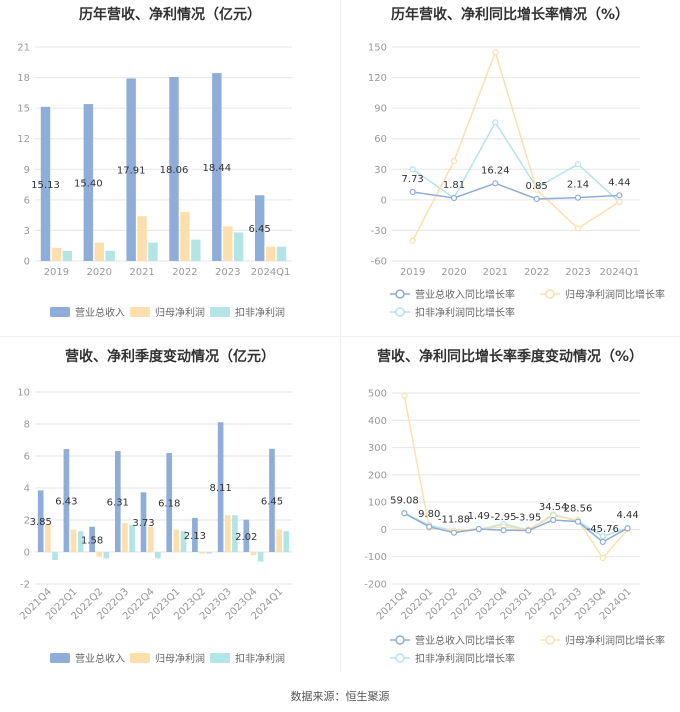 This screenshot has height=712, width=680. I want to click on chart3-y-tick-label: 10, so click(23, 393).